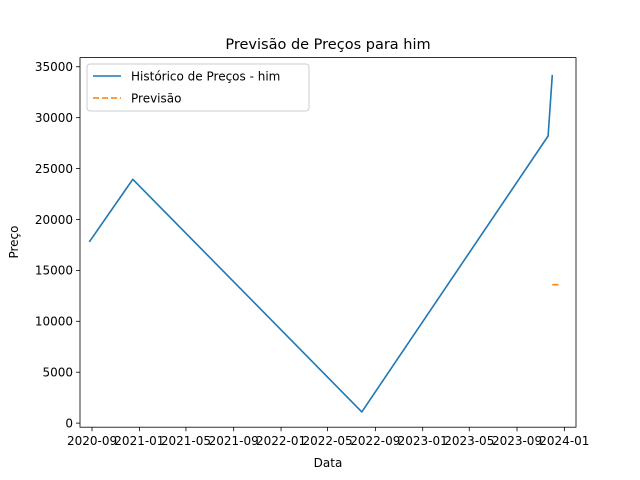 The image size is (640, 480). I want to click on y-axis-label: Preço, so click(14, 241).